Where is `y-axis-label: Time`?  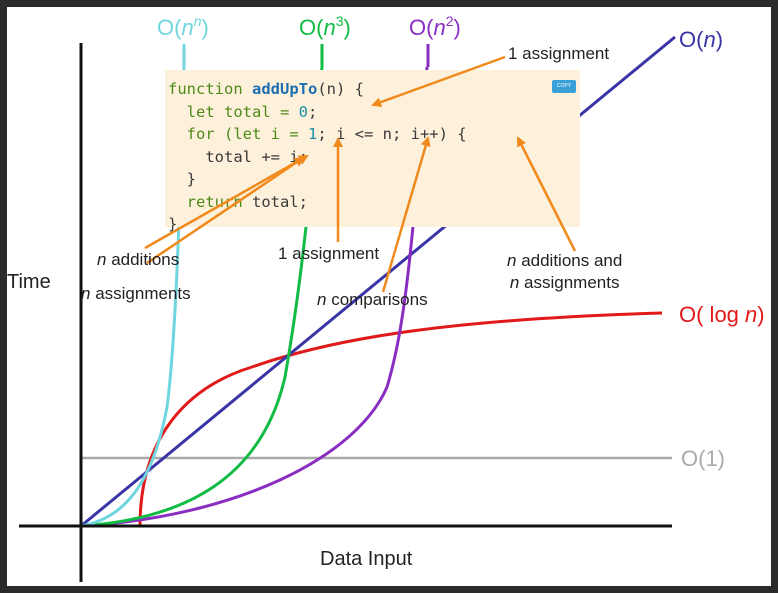 y-axis-label: Time is located at coordinates (29, 282).